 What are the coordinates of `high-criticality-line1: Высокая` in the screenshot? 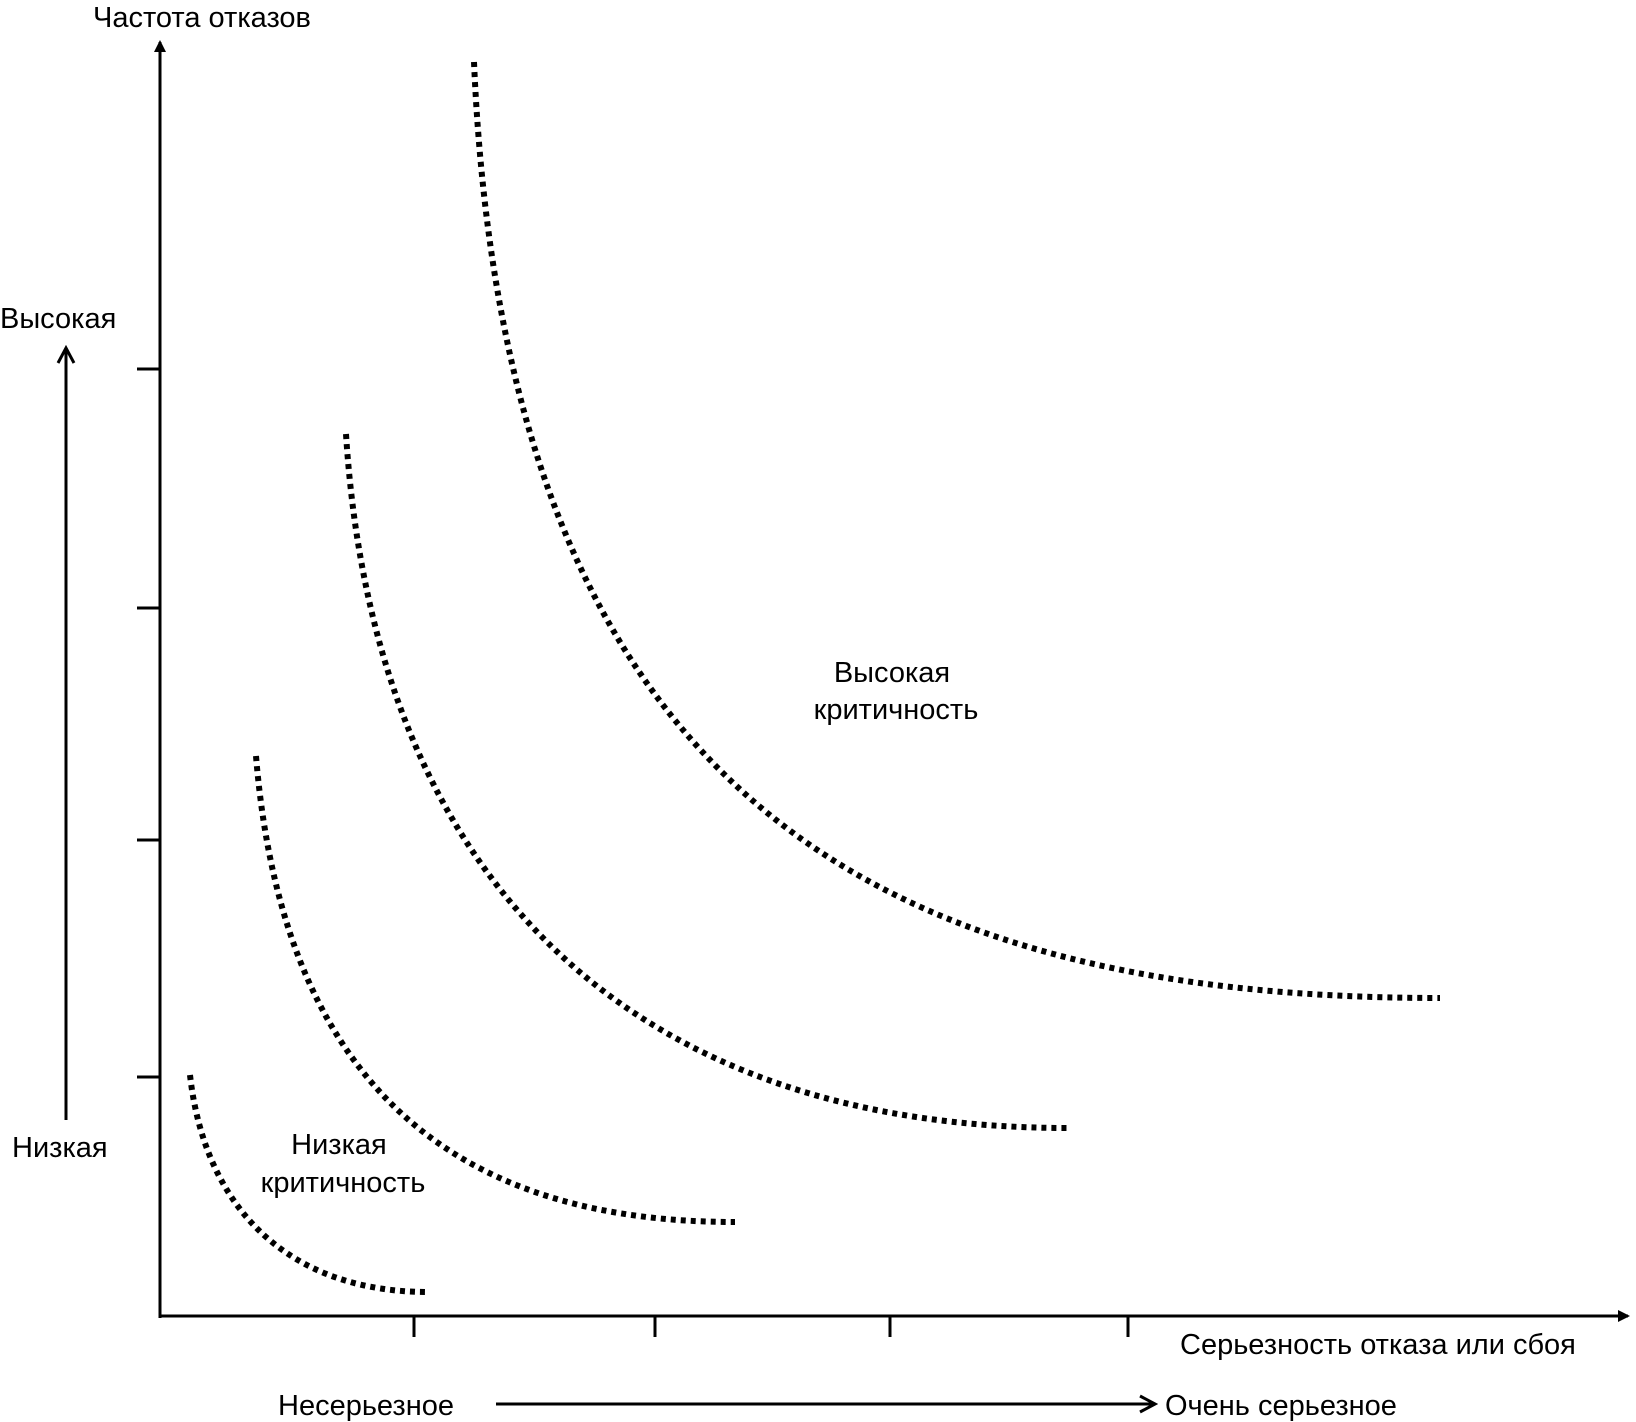 It's located at (892, 673).